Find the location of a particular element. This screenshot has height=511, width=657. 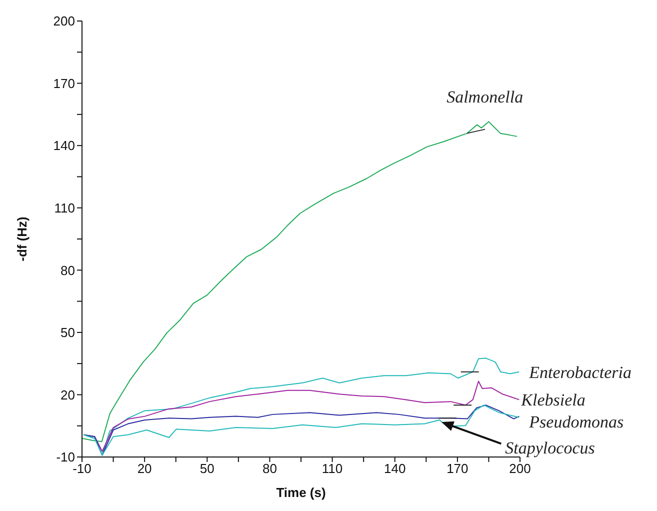

y-tick-label: 50 is located at coordinates (67, 332).